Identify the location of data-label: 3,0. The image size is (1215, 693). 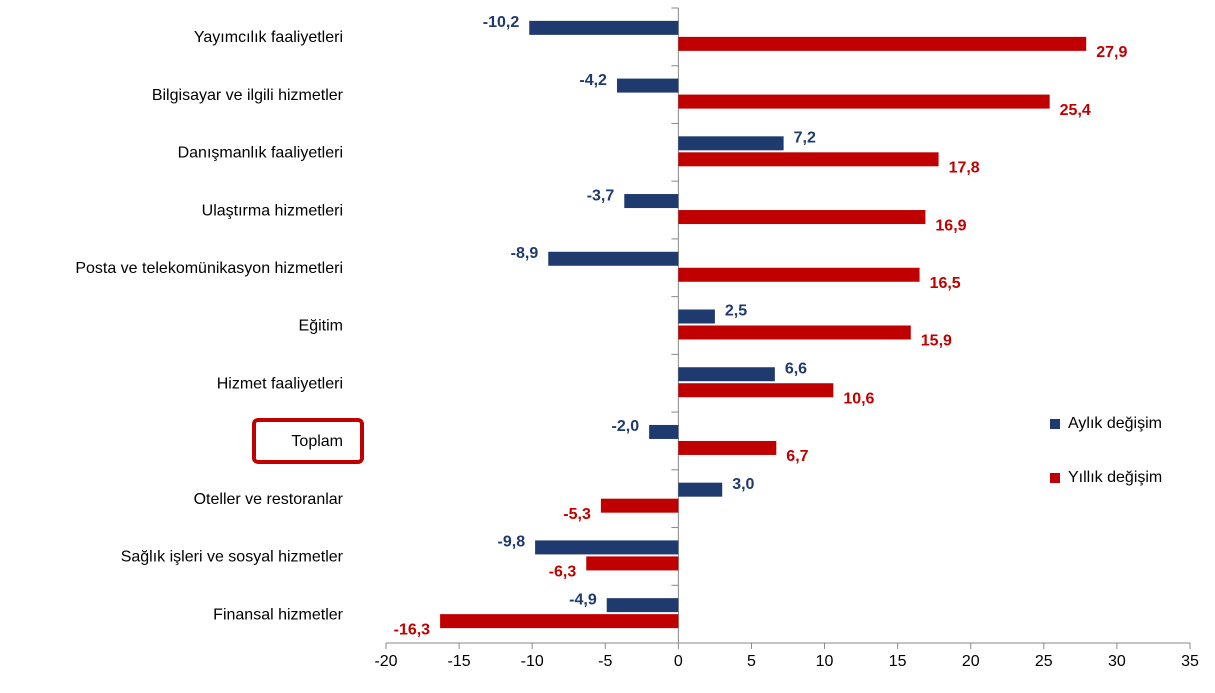
(743, 484).